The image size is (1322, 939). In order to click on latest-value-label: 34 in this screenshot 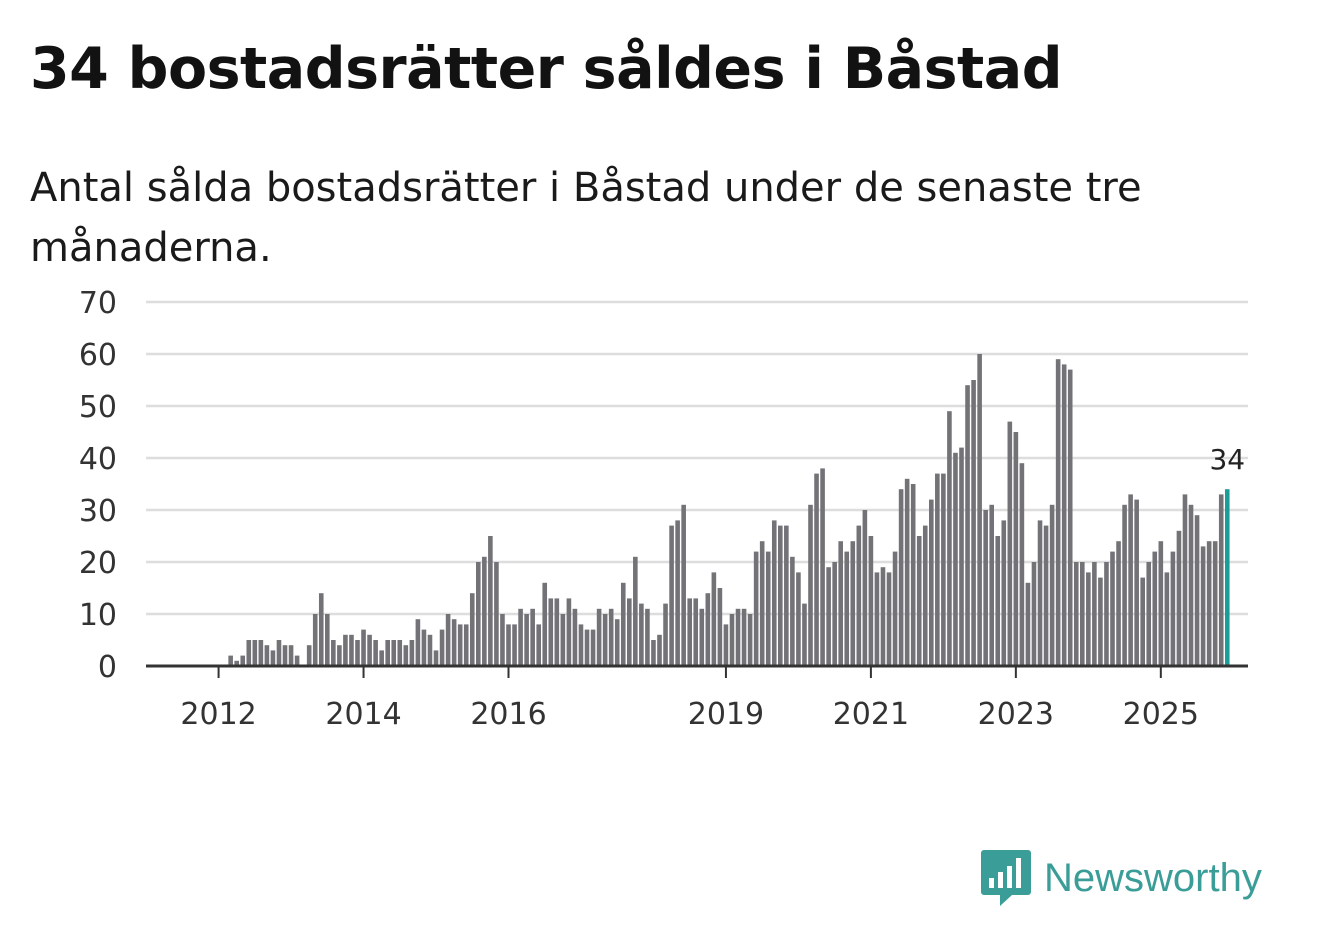, I will do `click(1227, 459)`.